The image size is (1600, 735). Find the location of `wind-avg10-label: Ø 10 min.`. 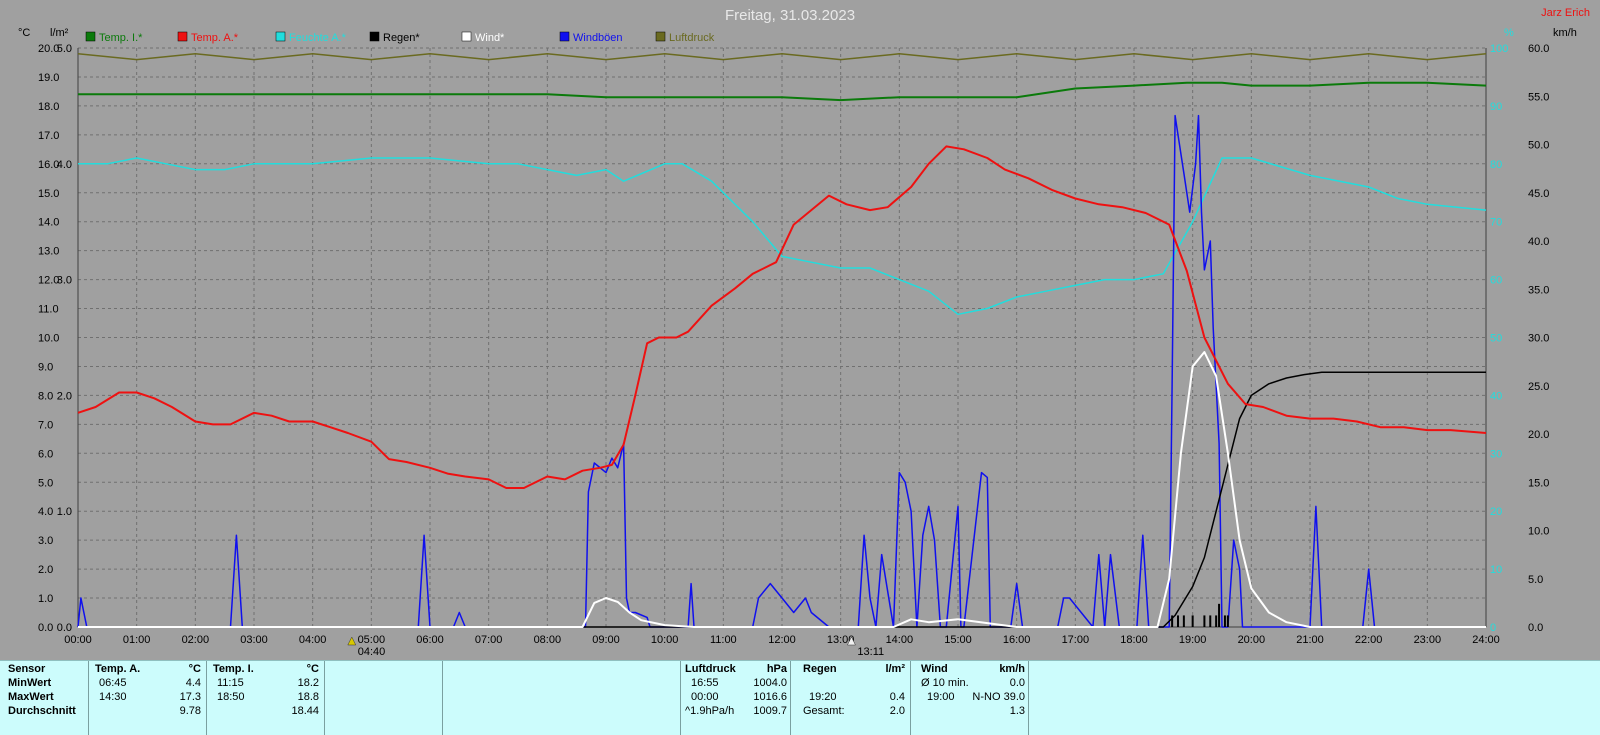

wind-avg10-label: Ø 10 min. is located at coordinates (945, 683).